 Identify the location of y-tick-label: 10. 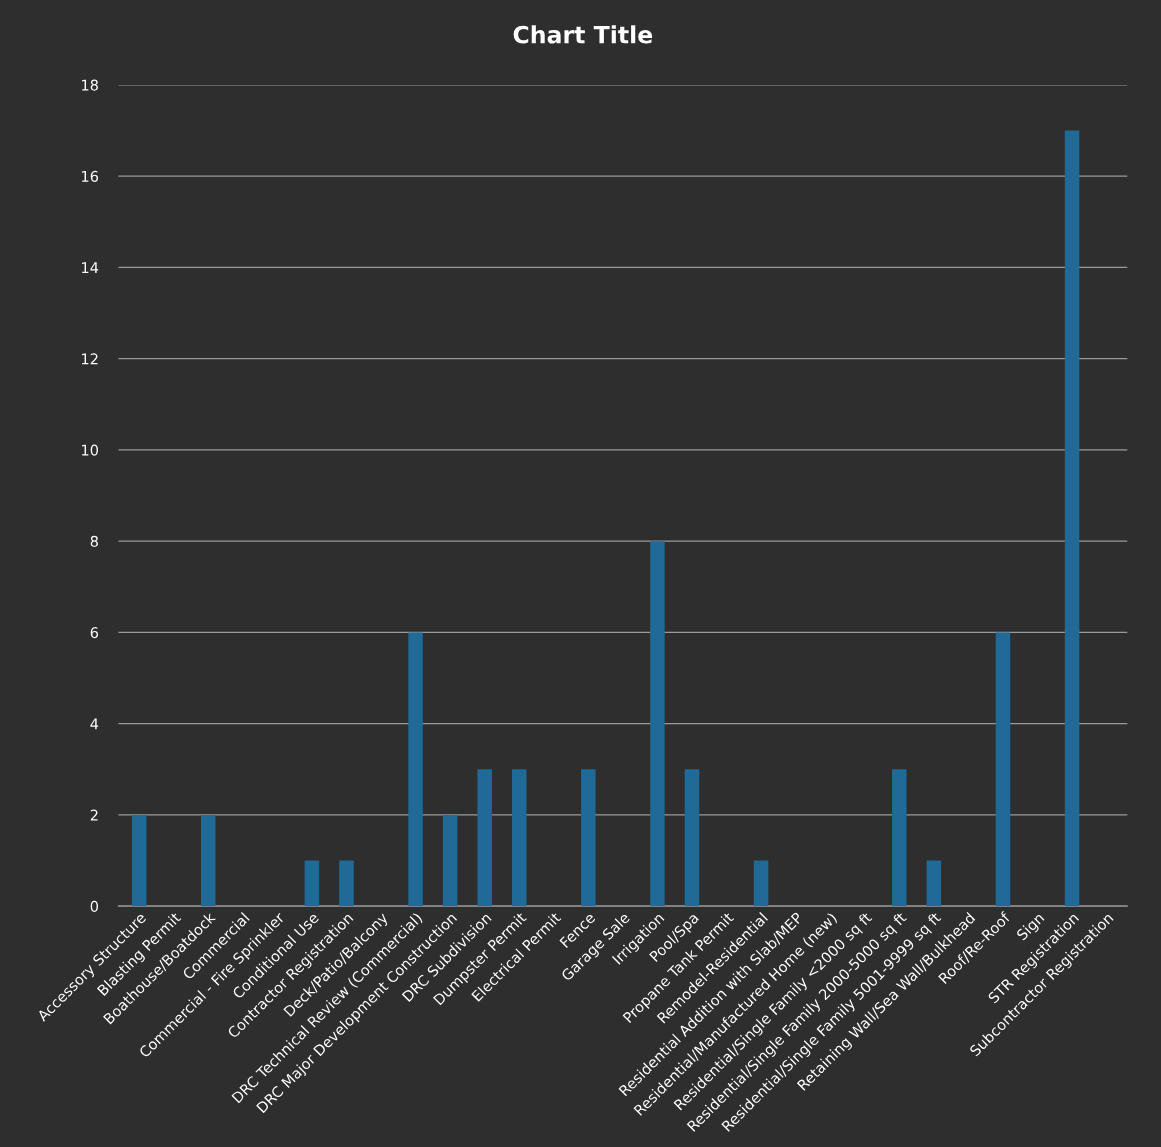
(90, 450).